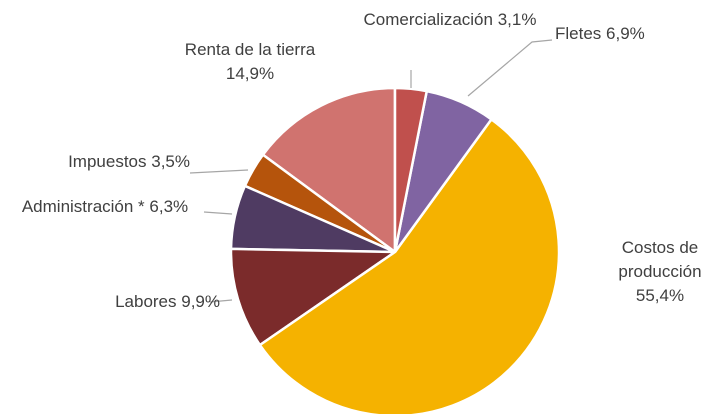 The height and width of the screenshot is (414, 723). I want to click on category-label: Renta de la tierra, so click(250, 49).